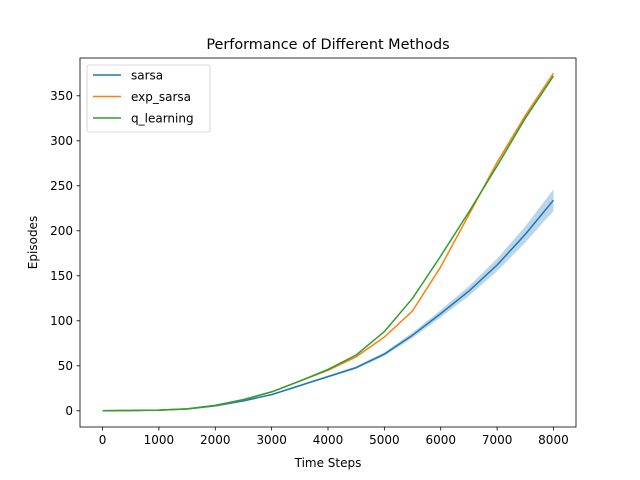 This screenshot has width=640, height=480. I want to click on legend-box, so click(148, 98).